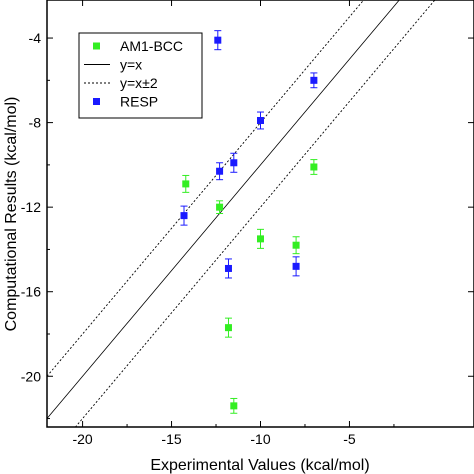 The width and height of the screenshot is (474, 474). What do you see at coordinates (151, 46) in the screenshot?
I see `legend-label: AM1-BCC` at bounding box center [151, 46].